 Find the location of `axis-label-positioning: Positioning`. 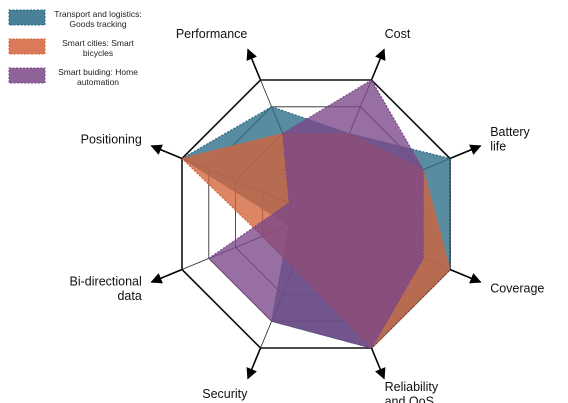

axis-label-positioning: Positioning is located at coordinates (111, 139).